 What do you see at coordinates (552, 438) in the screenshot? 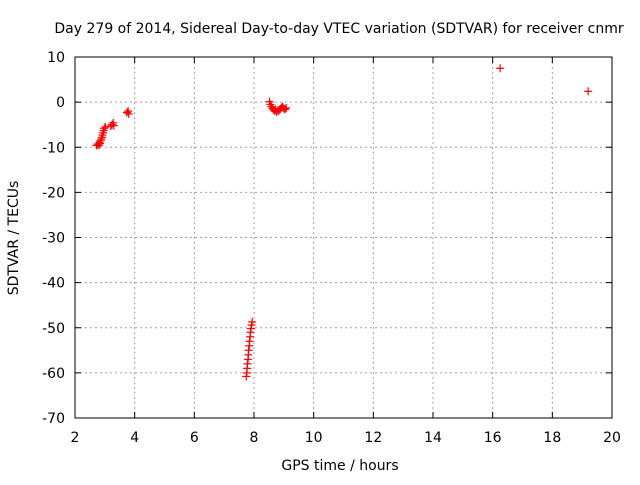
I see `x-tick-label: 18` at bounding box center [552, 438].